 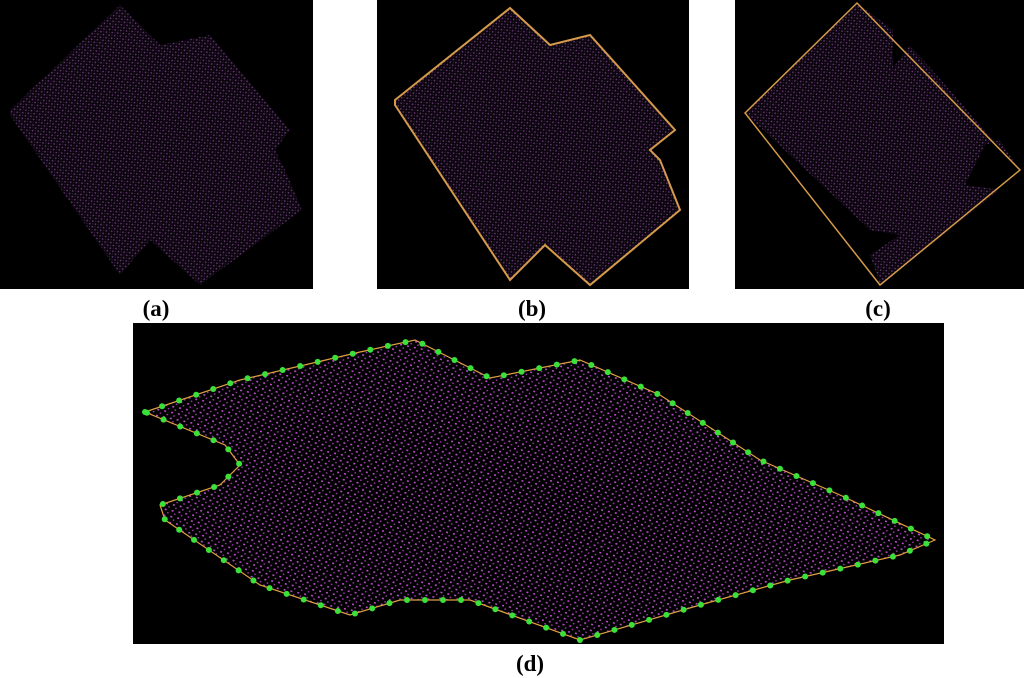 I want to click on panel-label: (b), so click(x=532, y=308).